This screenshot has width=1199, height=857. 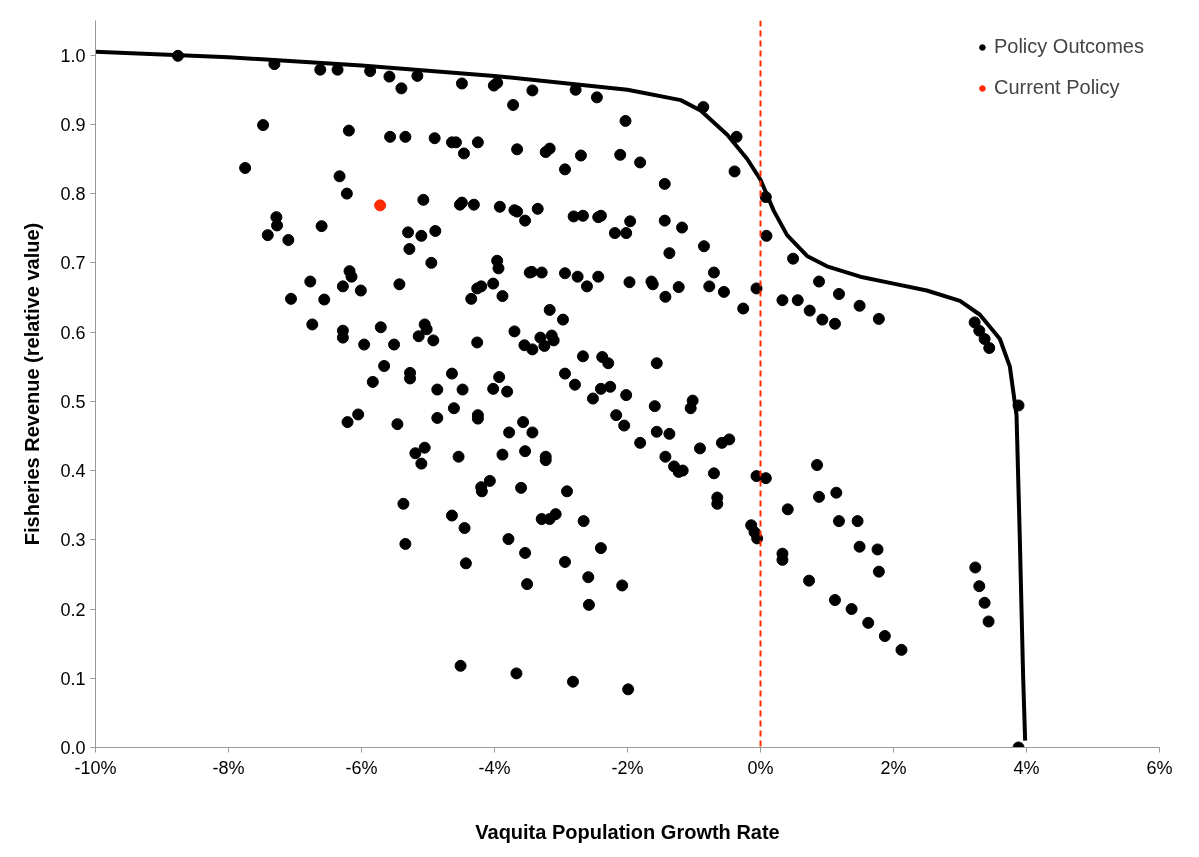 I want to click on y-axis-title: Fisheries Revenue (relative value), so click(x=32, y=384).